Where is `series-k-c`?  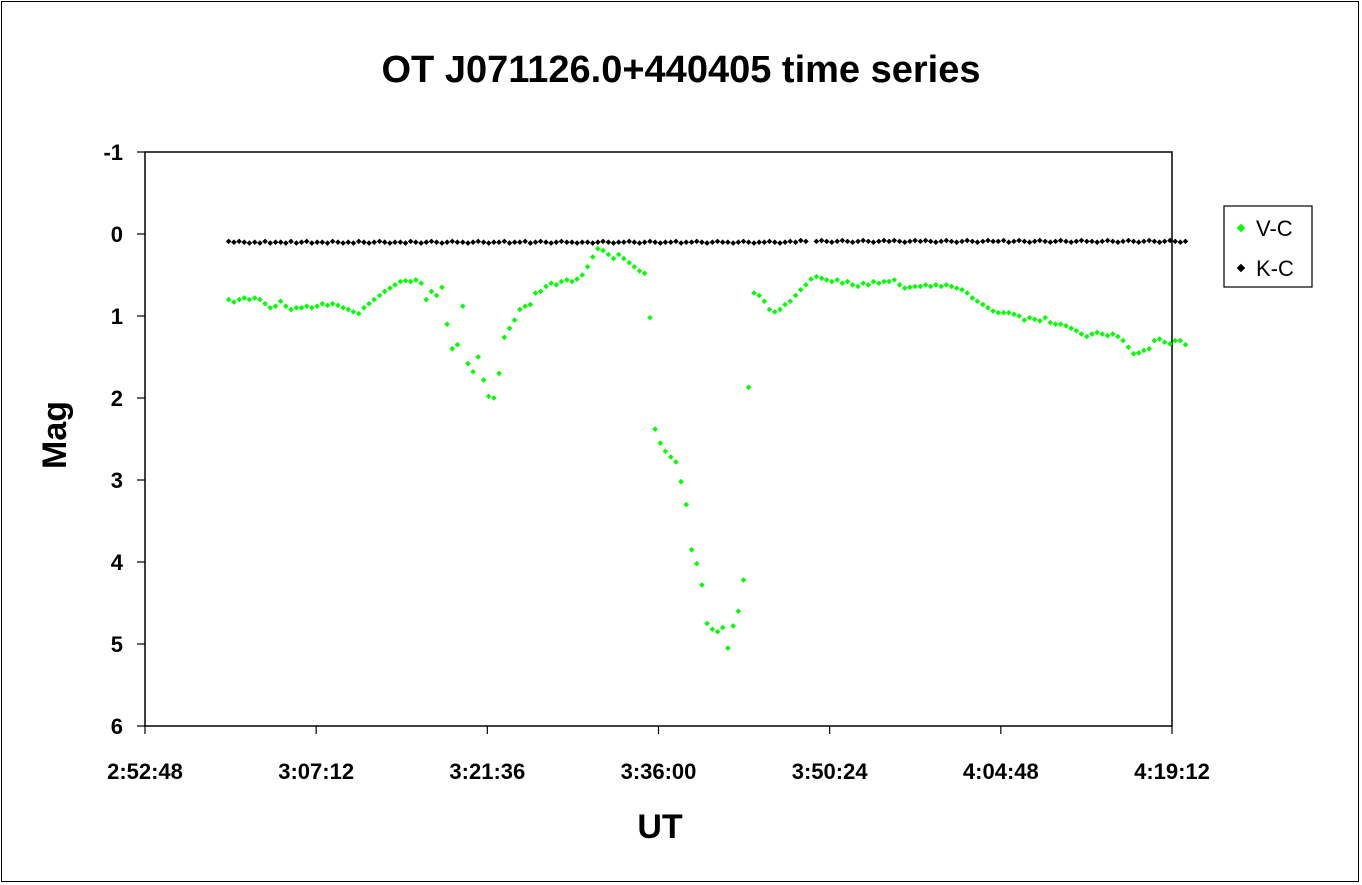
series-k-c is located at coordinates (707, 241).